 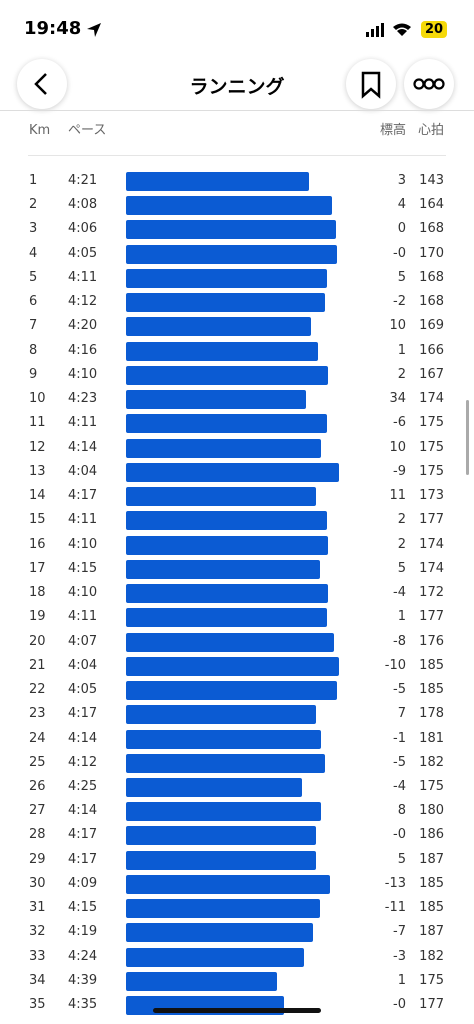 What do you see at coordinates (399, 956) in the screenshot?
I see `elevation: -3` at bounding box center [399, 956].